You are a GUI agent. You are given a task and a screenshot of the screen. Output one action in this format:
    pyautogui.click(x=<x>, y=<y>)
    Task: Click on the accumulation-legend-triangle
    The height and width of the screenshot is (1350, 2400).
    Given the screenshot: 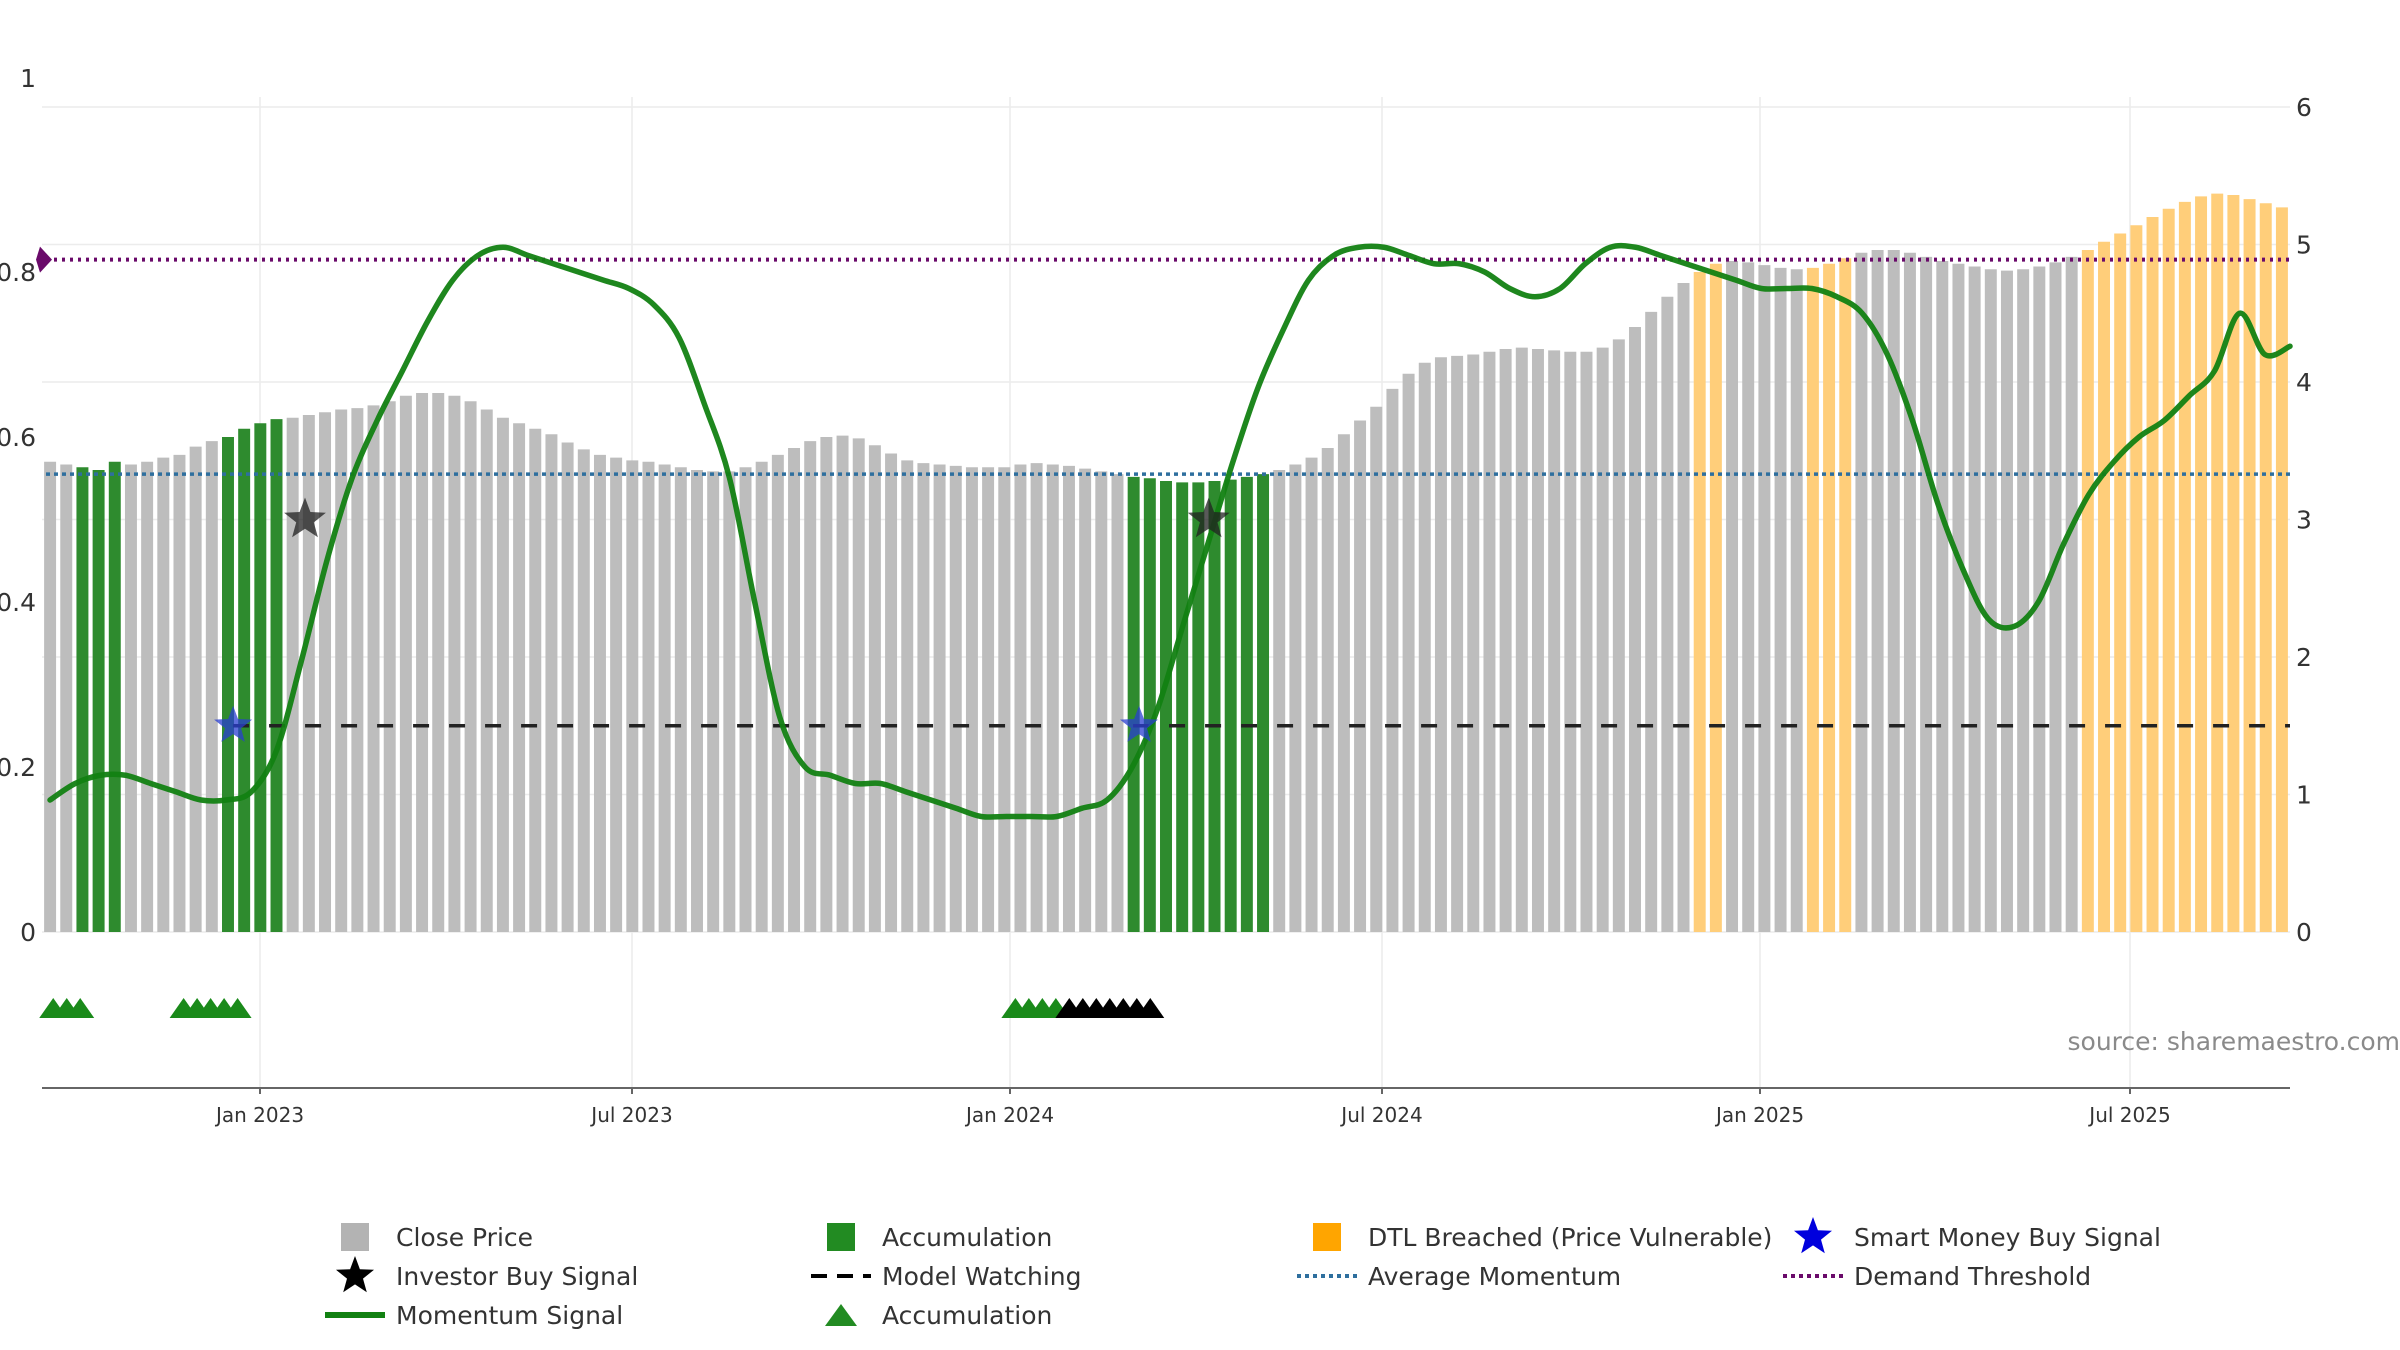 What is the action you would take?
    pyautogui.click(x=841, y=1315)
    